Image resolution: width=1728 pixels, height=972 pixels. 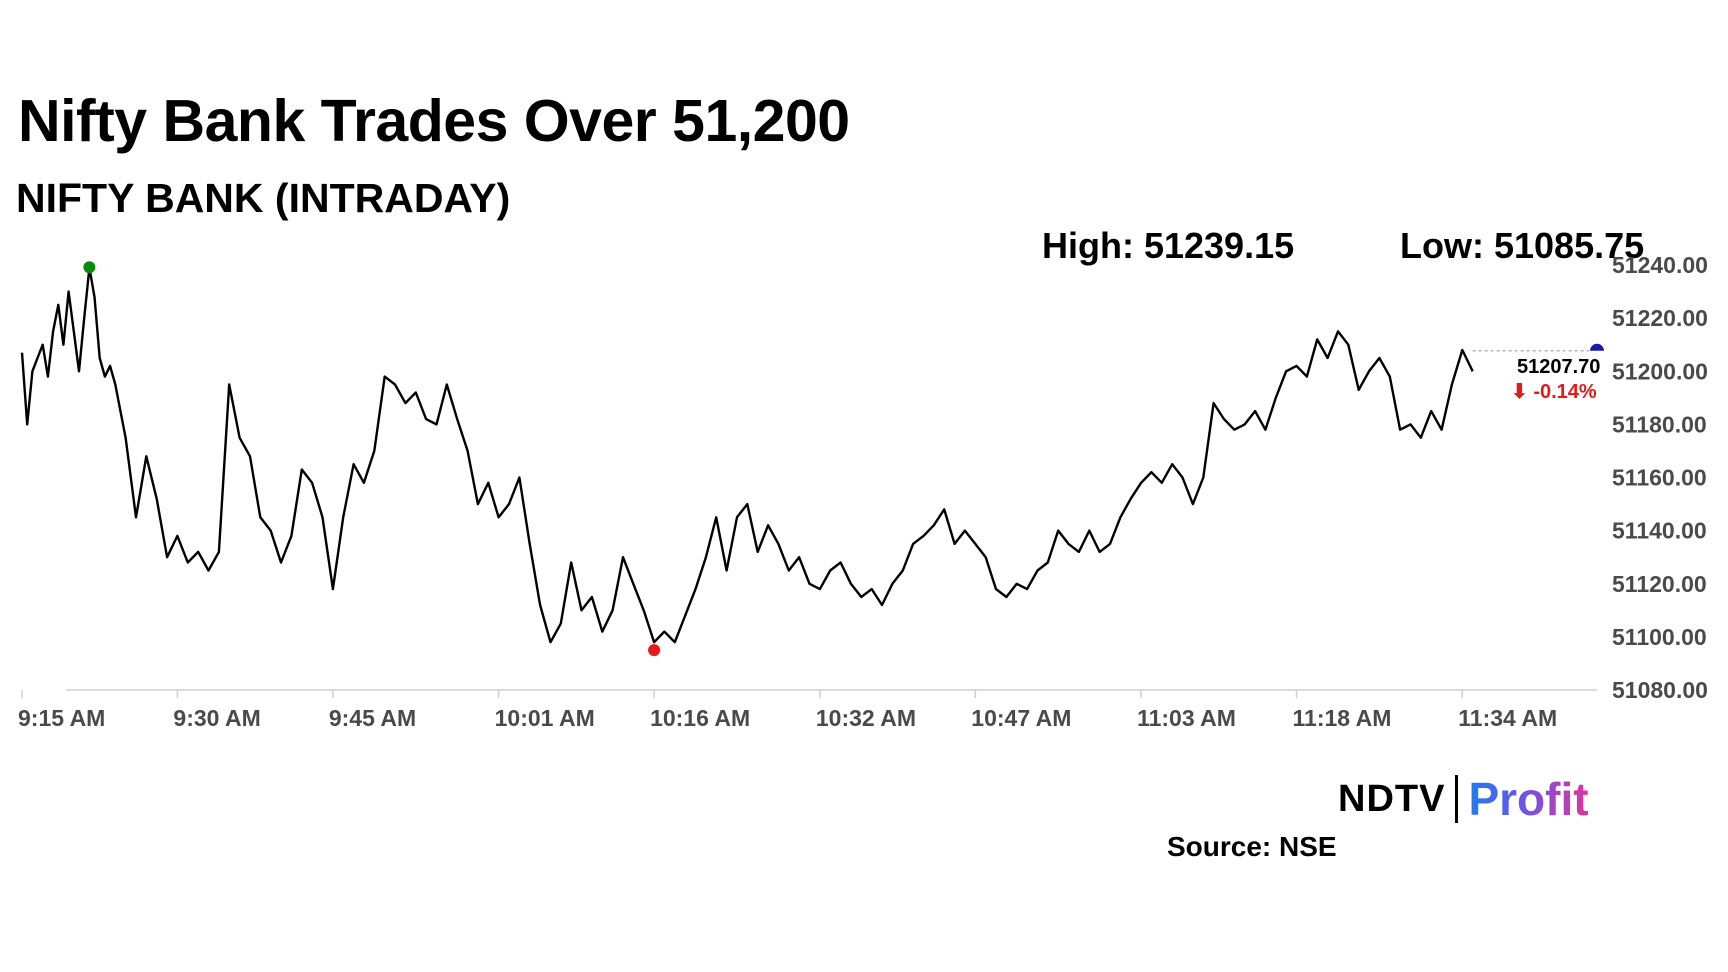 What do you see at coordinates (1660, 690) in the screenshot?
I see `y-tick-label: 51080.00` at bounding box center [1660, 690].